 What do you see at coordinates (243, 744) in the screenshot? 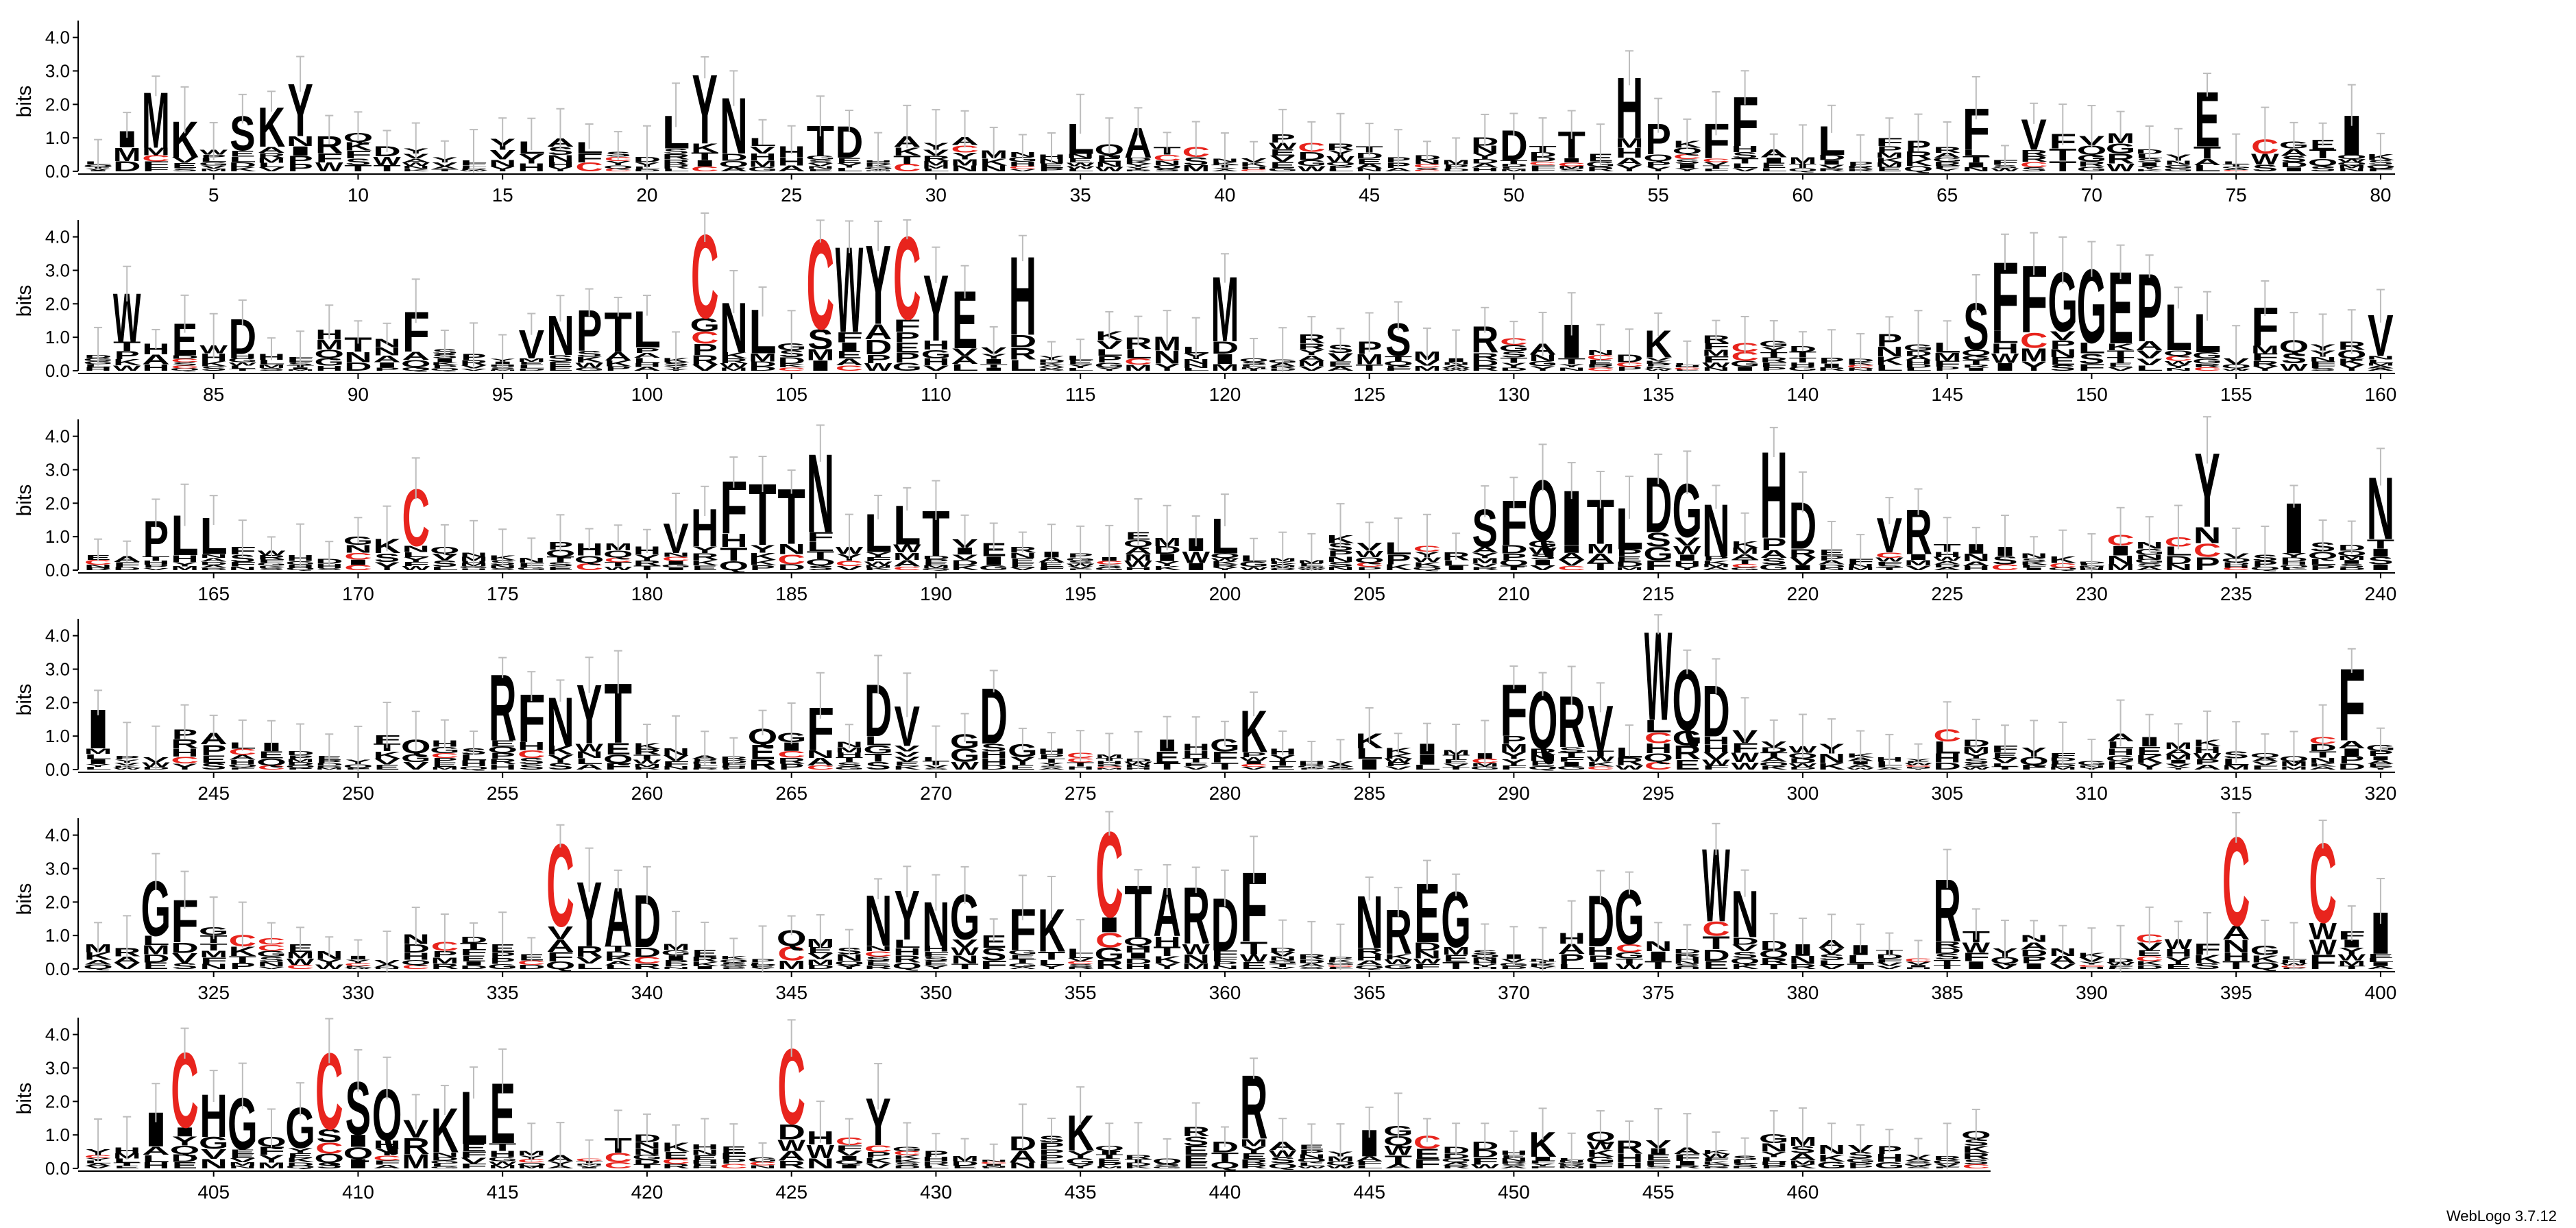
I see `logo-column: FQHACL` at bounding box center [243, 744].